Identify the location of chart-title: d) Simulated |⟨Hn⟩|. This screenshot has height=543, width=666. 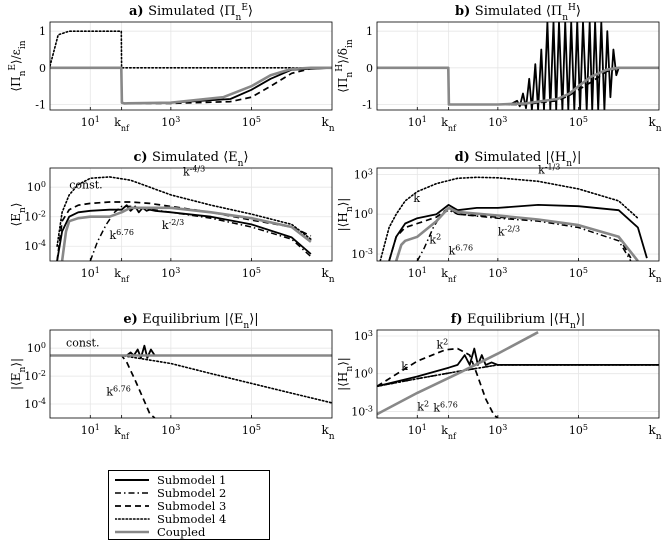
(518, 159).